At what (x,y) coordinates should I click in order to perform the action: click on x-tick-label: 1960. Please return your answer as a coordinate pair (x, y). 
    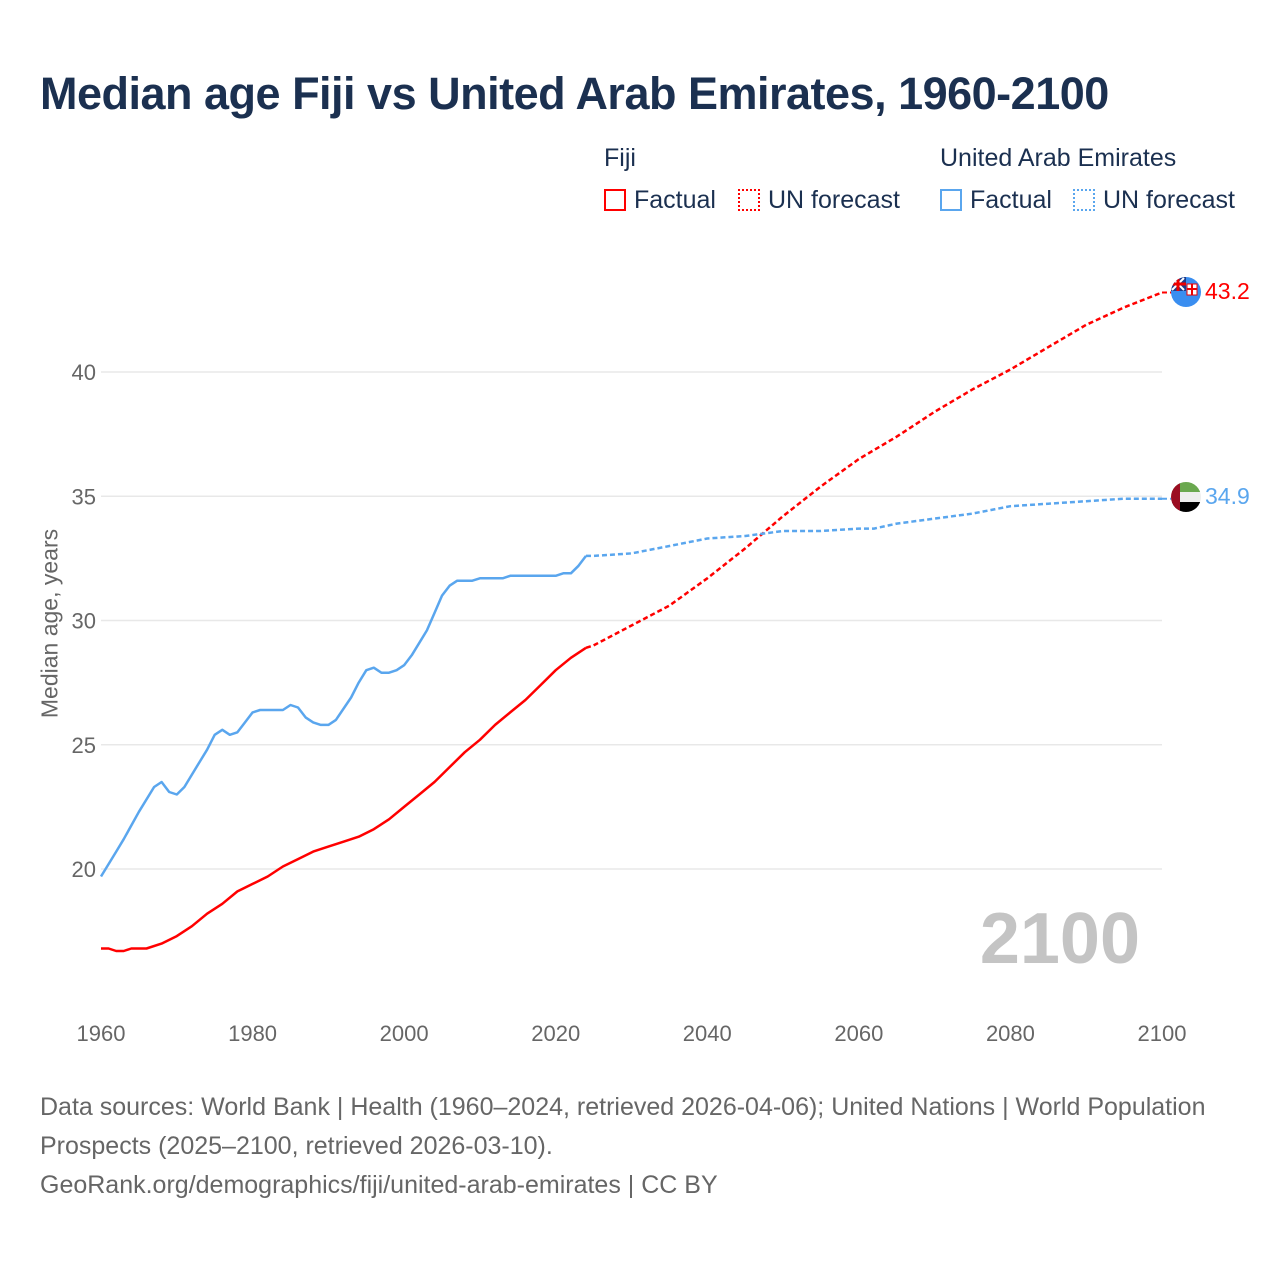
    Looking at the image, I should click on (101, 1033).